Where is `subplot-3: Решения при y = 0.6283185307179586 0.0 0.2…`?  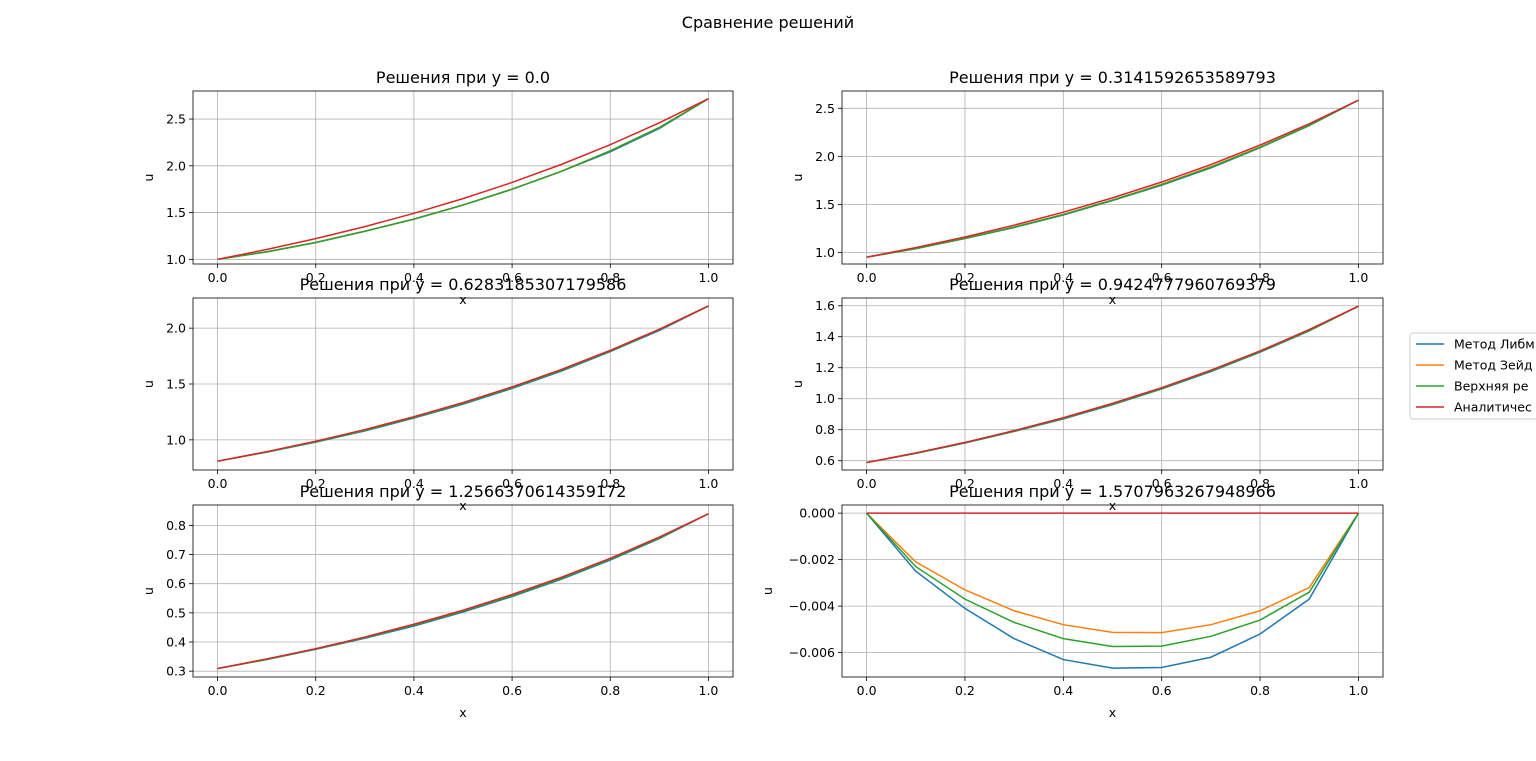
subplot-3: Решения при y = 0.6283185307179586 0.0 0.2… is located at coordinates (437, 394).